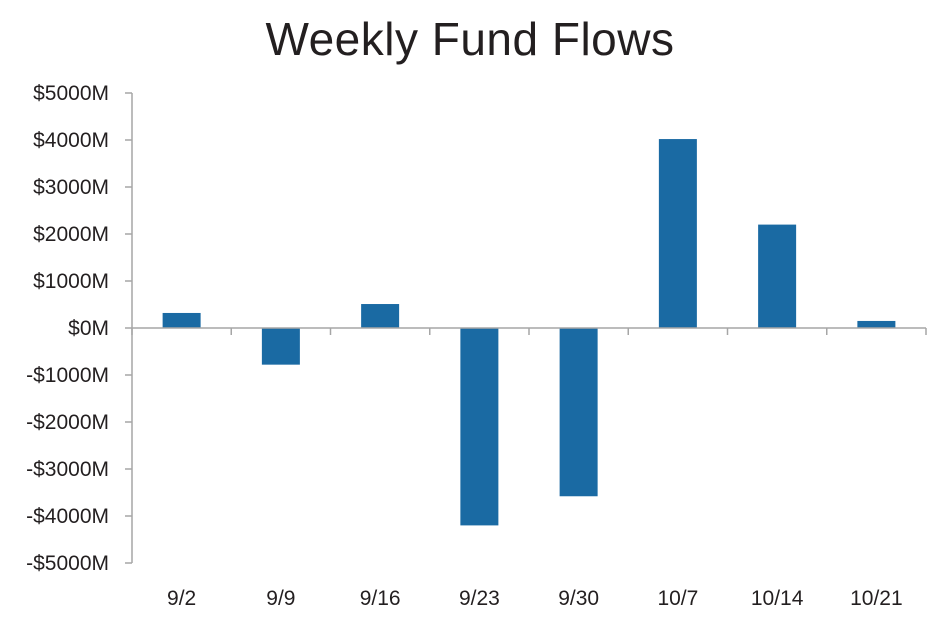 The image size is (940, 620). I want to click on x-tick-label: 9/2, so click(181, 598).